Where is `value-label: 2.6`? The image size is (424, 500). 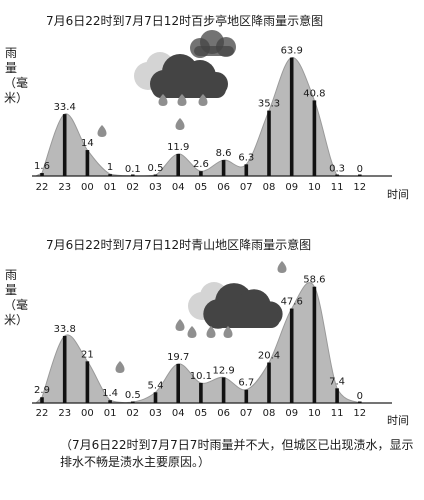
value-label: 2.6 is located at coordinates (201, 164).